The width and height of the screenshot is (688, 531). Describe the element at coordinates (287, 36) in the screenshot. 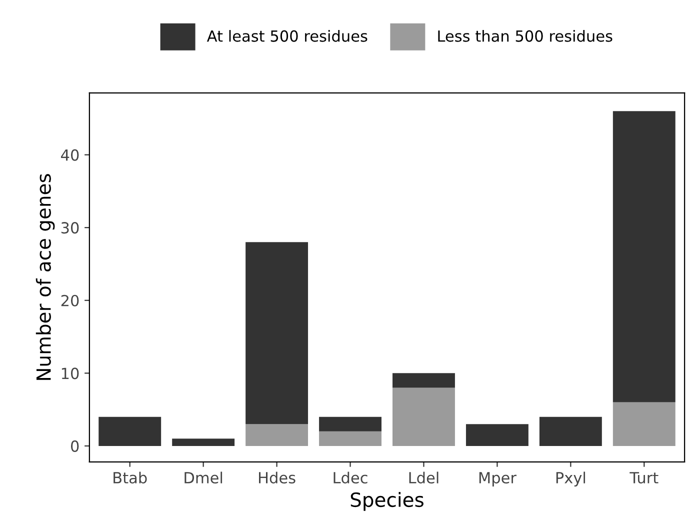

I see `legend-label: At least 500 residues` at that location.